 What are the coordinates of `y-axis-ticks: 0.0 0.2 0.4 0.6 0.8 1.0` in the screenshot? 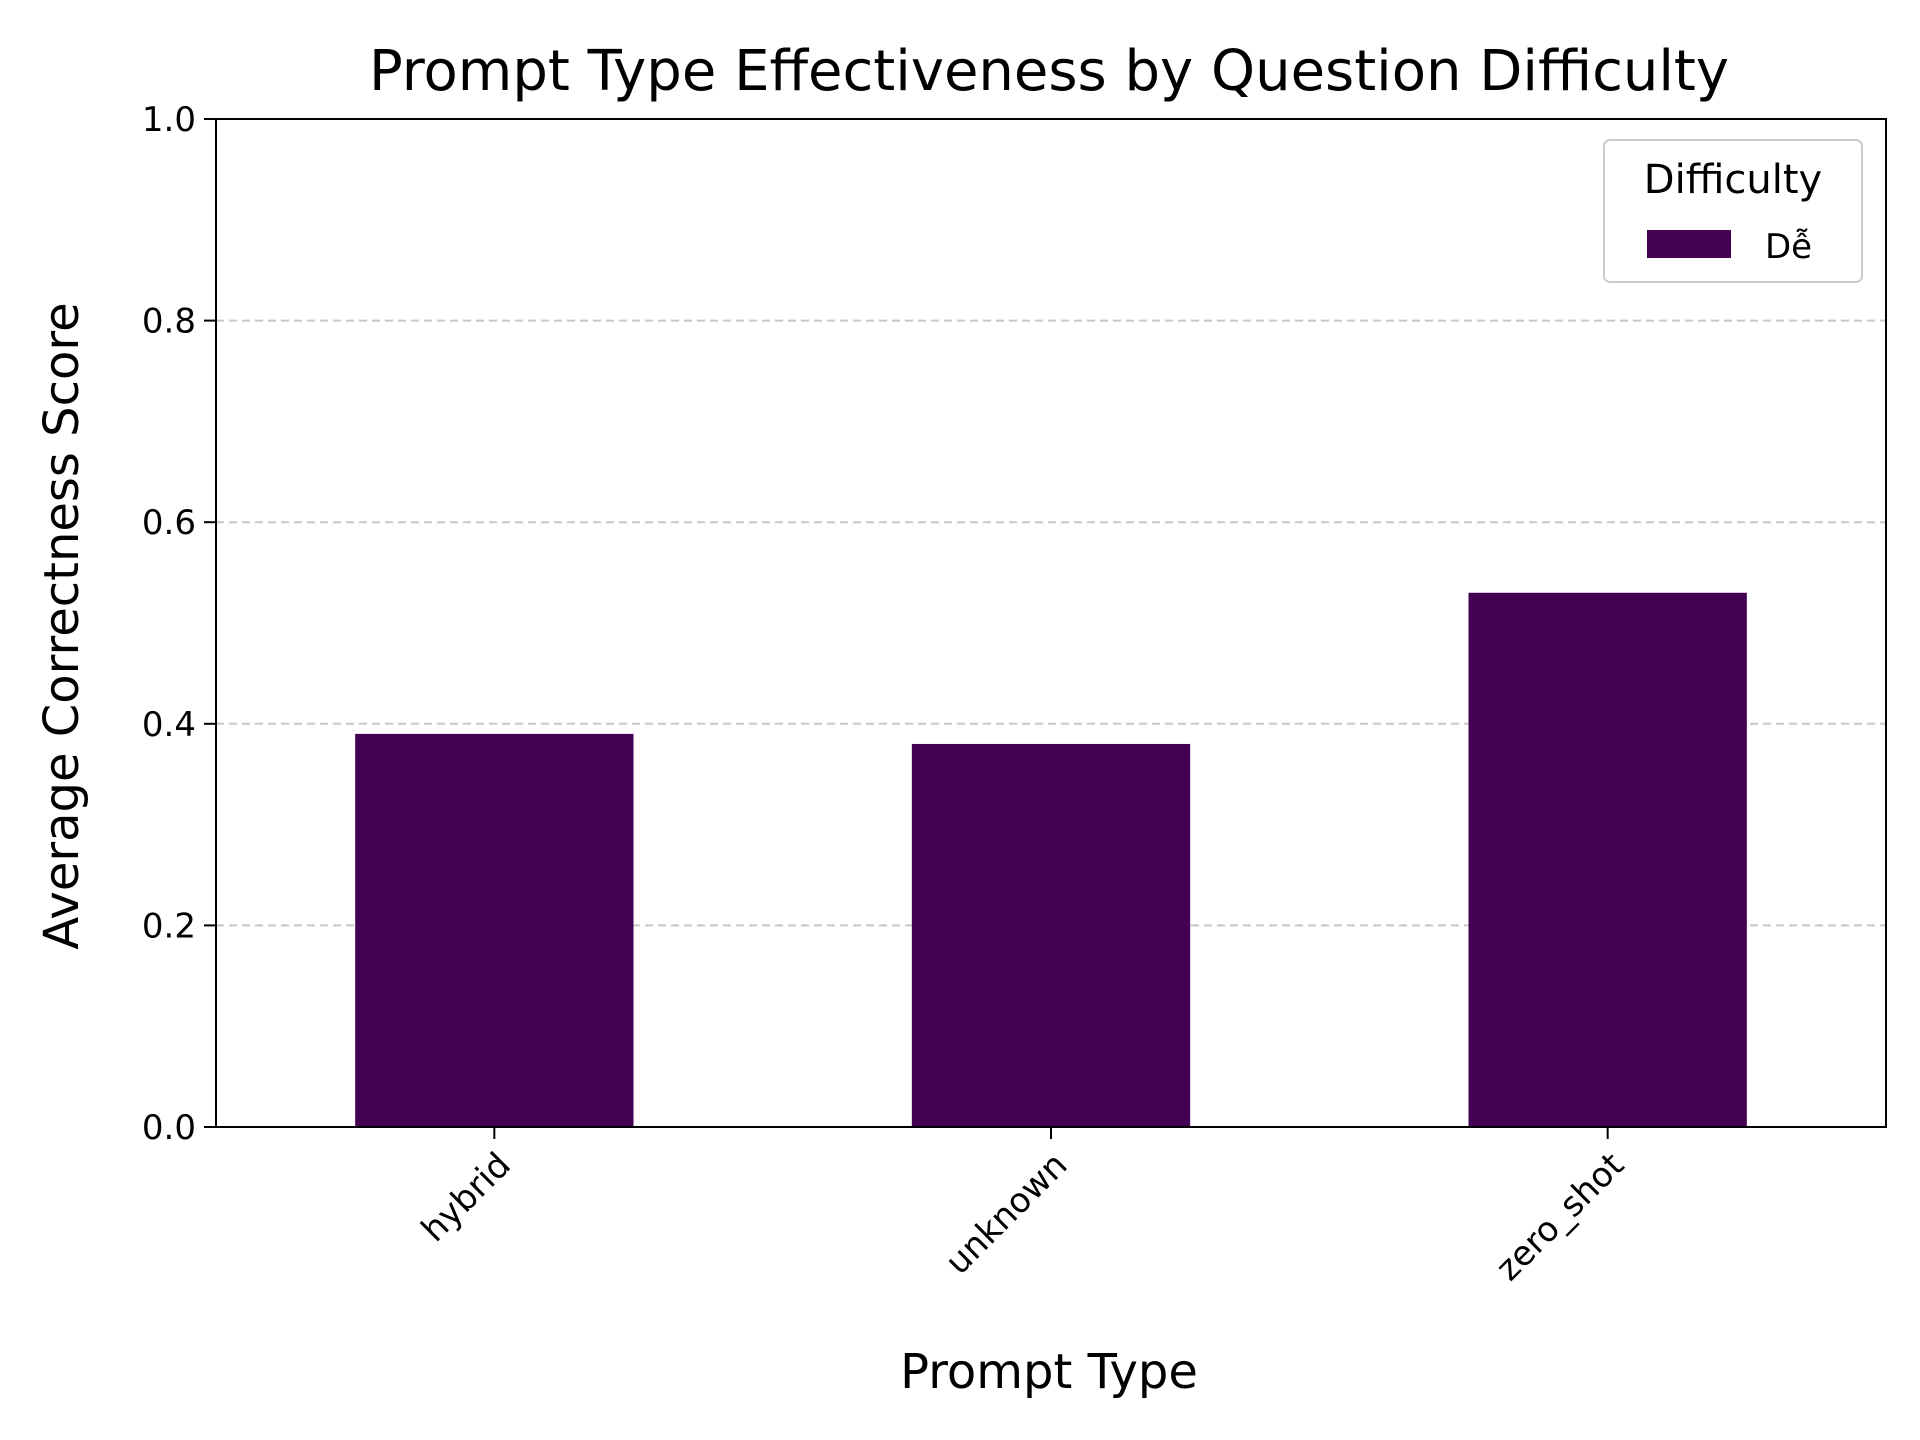 It's located at (179, 624).